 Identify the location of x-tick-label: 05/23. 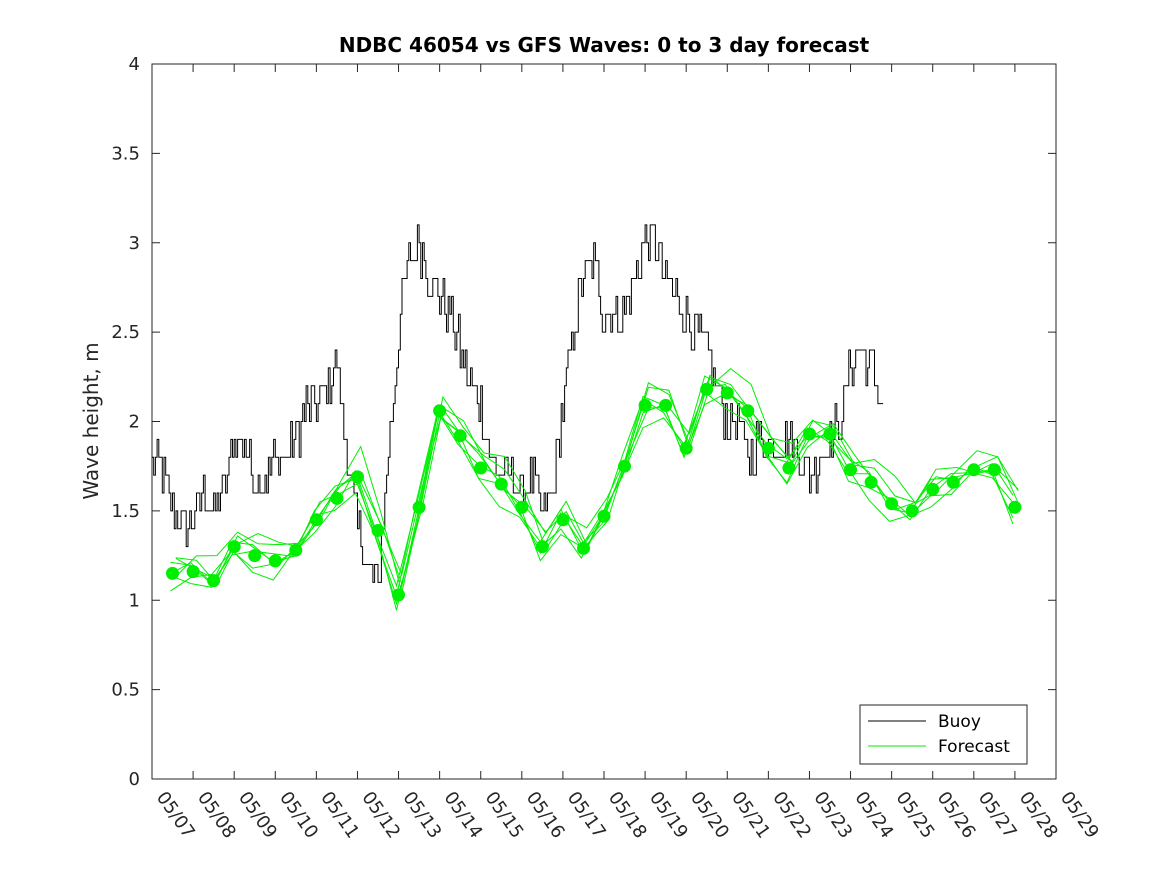
(832, 815).